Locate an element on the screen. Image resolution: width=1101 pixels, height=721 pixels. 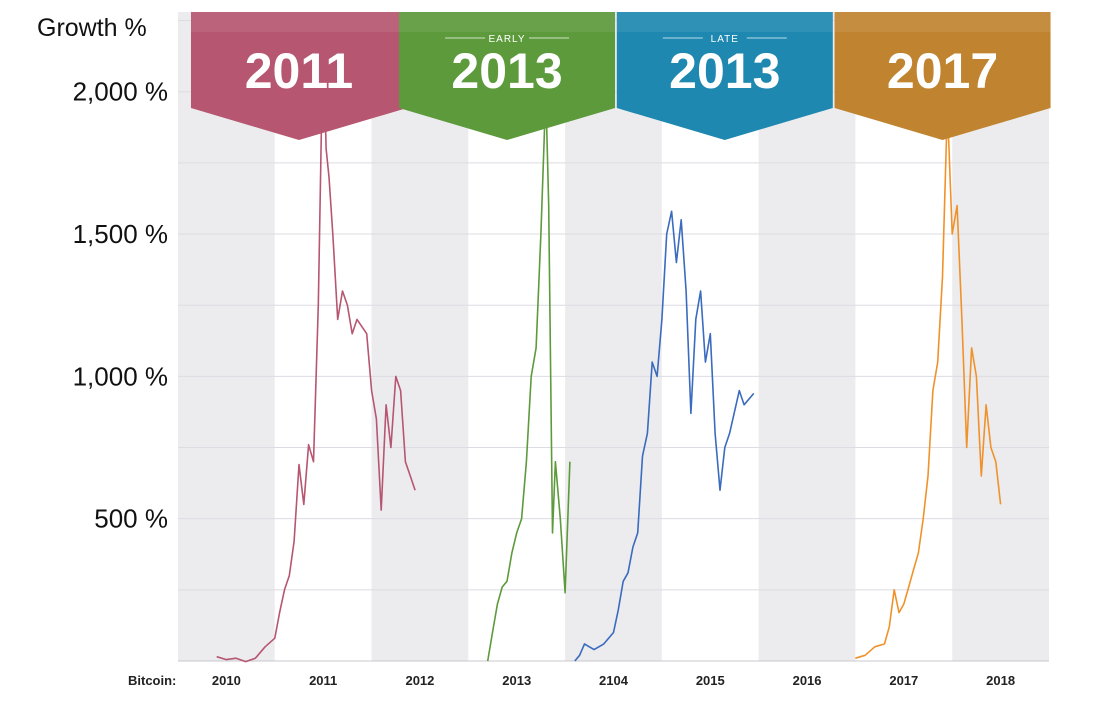
banner-subtitle: LATE is located at coordinates (725, 39).